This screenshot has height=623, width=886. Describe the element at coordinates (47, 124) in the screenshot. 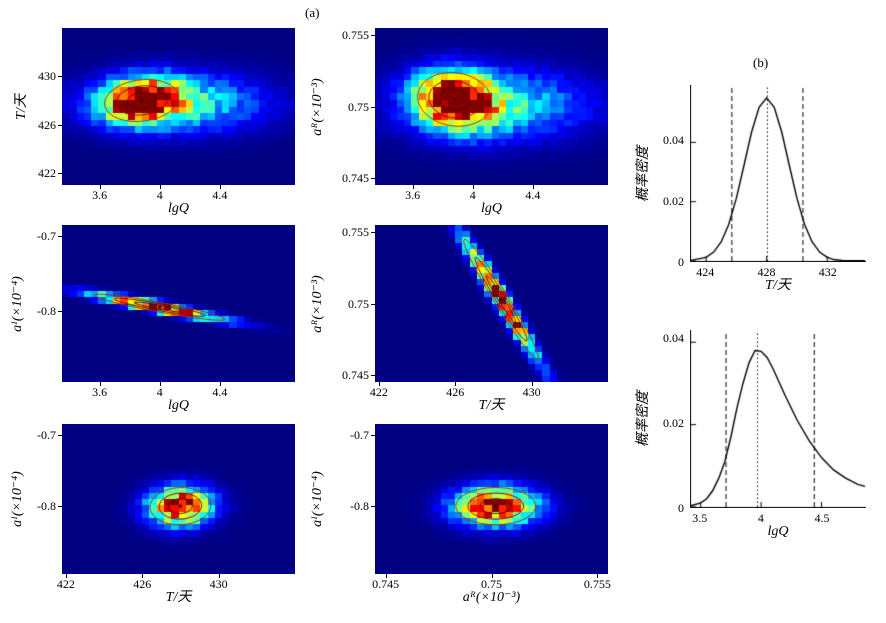

I see `y-tick-label: 426` at that location.